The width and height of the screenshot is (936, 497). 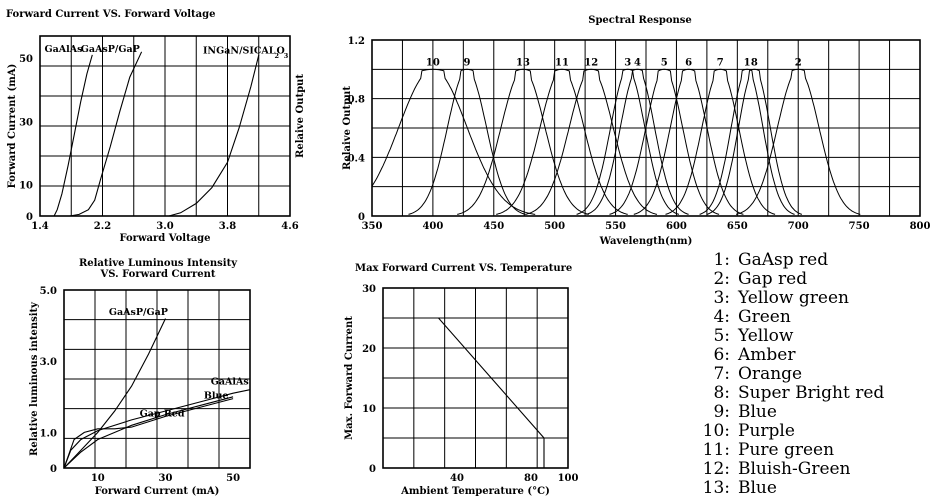 I want to click on series-annotation: INGaN/SICAL, so click(x=239, y=50).